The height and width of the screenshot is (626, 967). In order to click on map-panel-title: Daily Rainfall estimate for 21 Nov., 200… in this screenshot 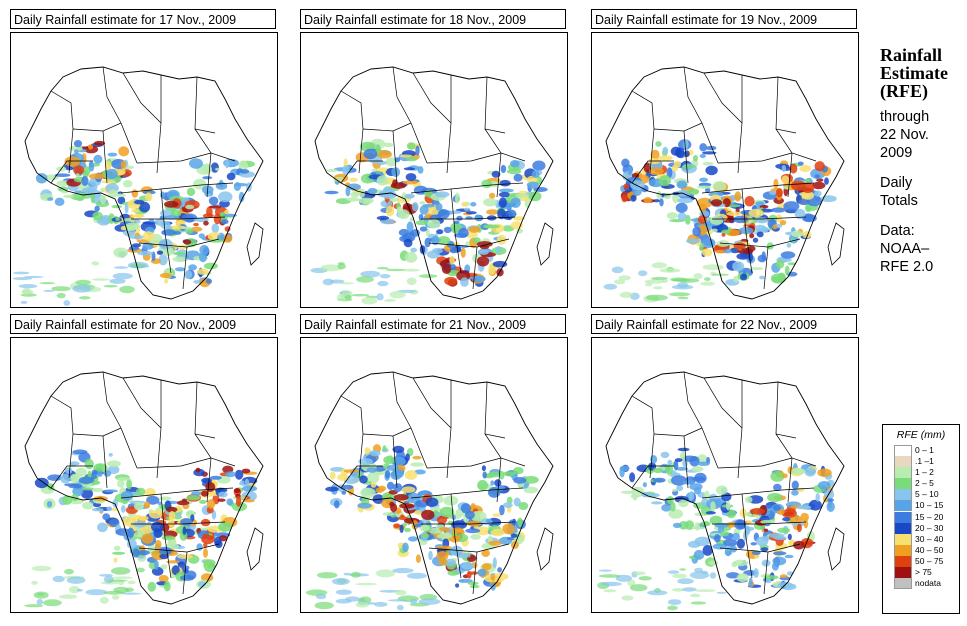, I will do `click(433, 324)`.